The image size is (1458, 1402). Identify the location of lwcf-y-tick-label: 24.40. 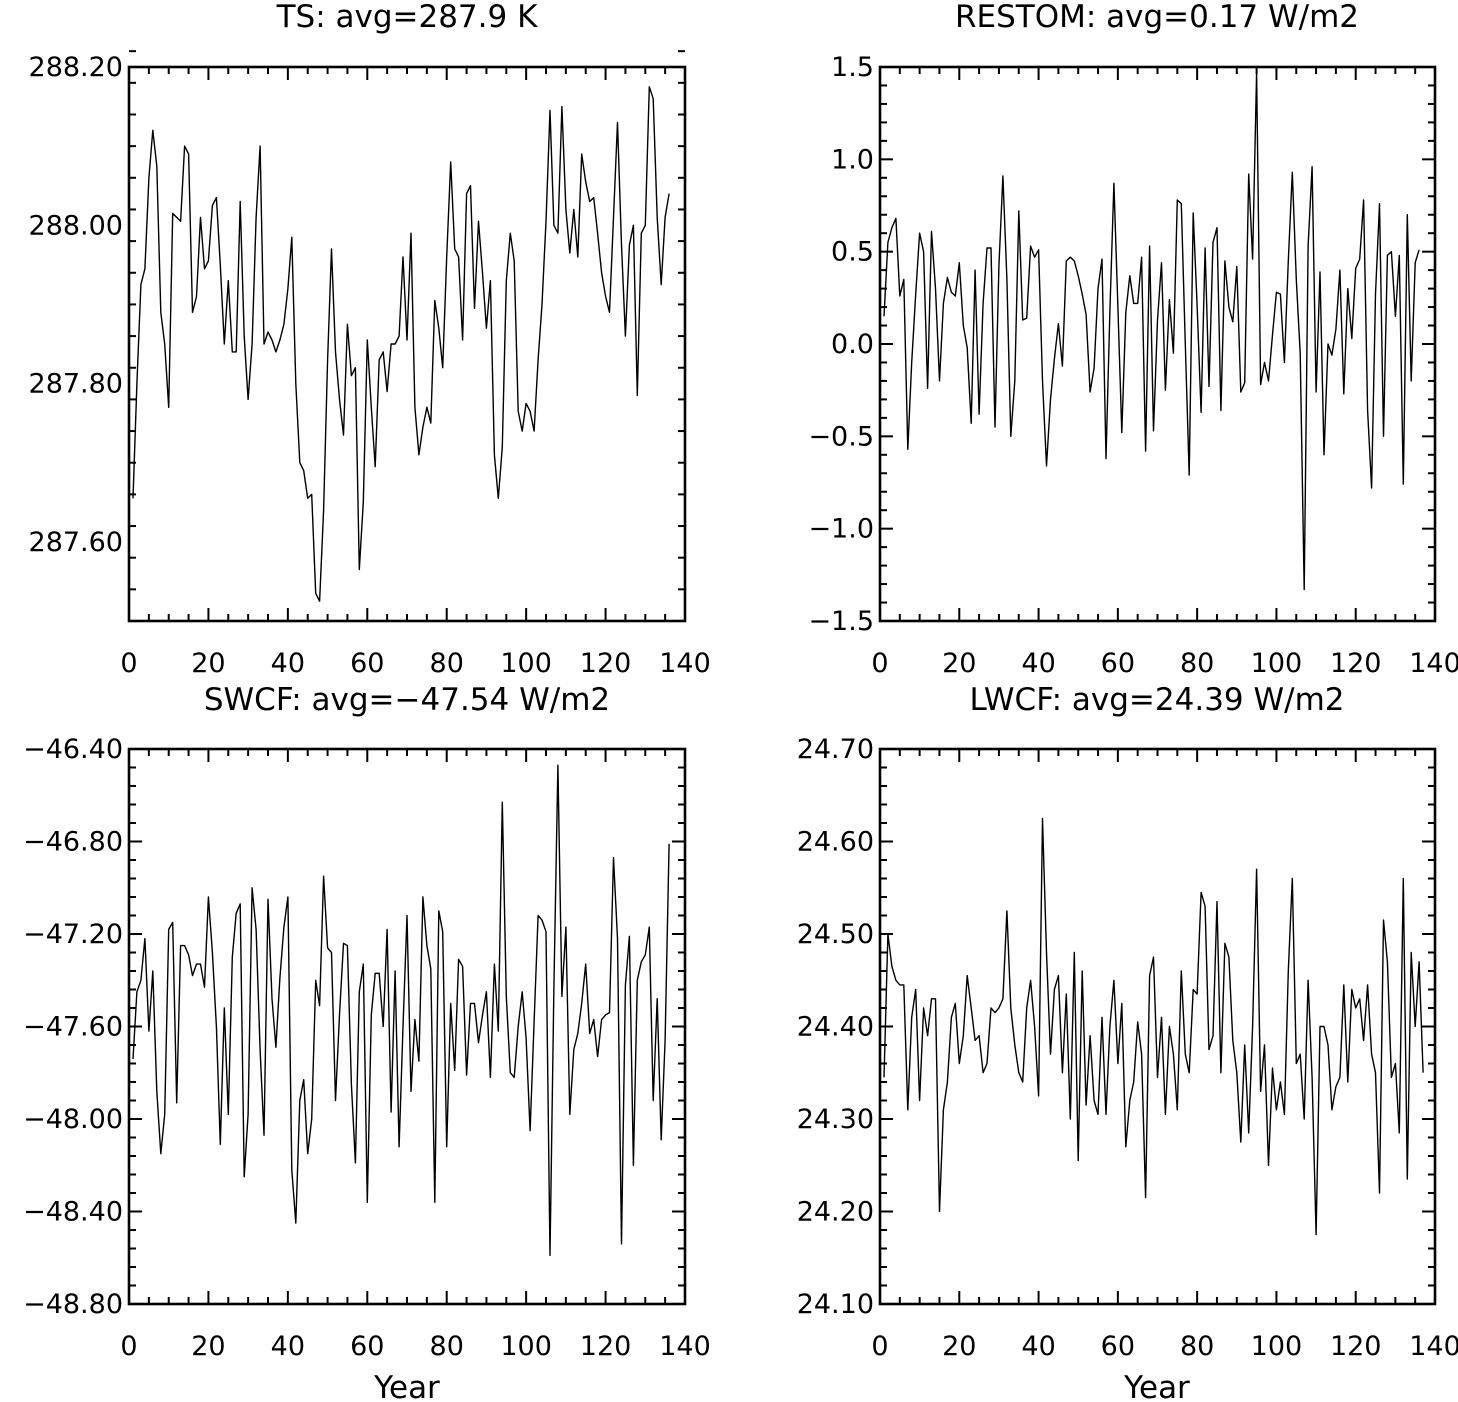
(835, 1027).